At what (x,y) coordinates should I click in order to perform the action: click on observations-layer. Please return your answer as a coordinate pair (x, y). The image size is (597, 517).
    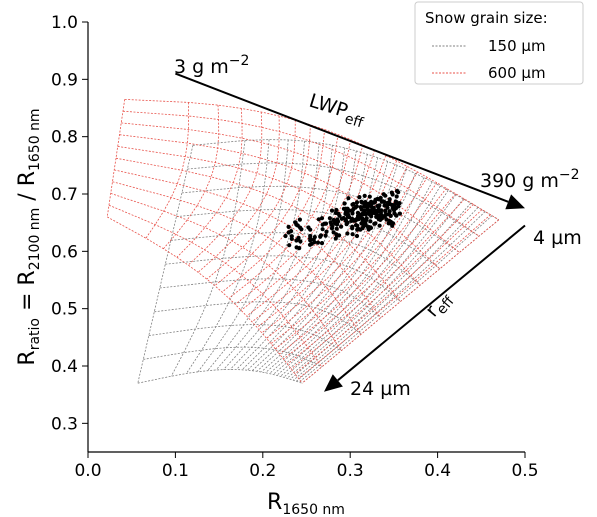
    Looking at the image, I should click on (342, 220).